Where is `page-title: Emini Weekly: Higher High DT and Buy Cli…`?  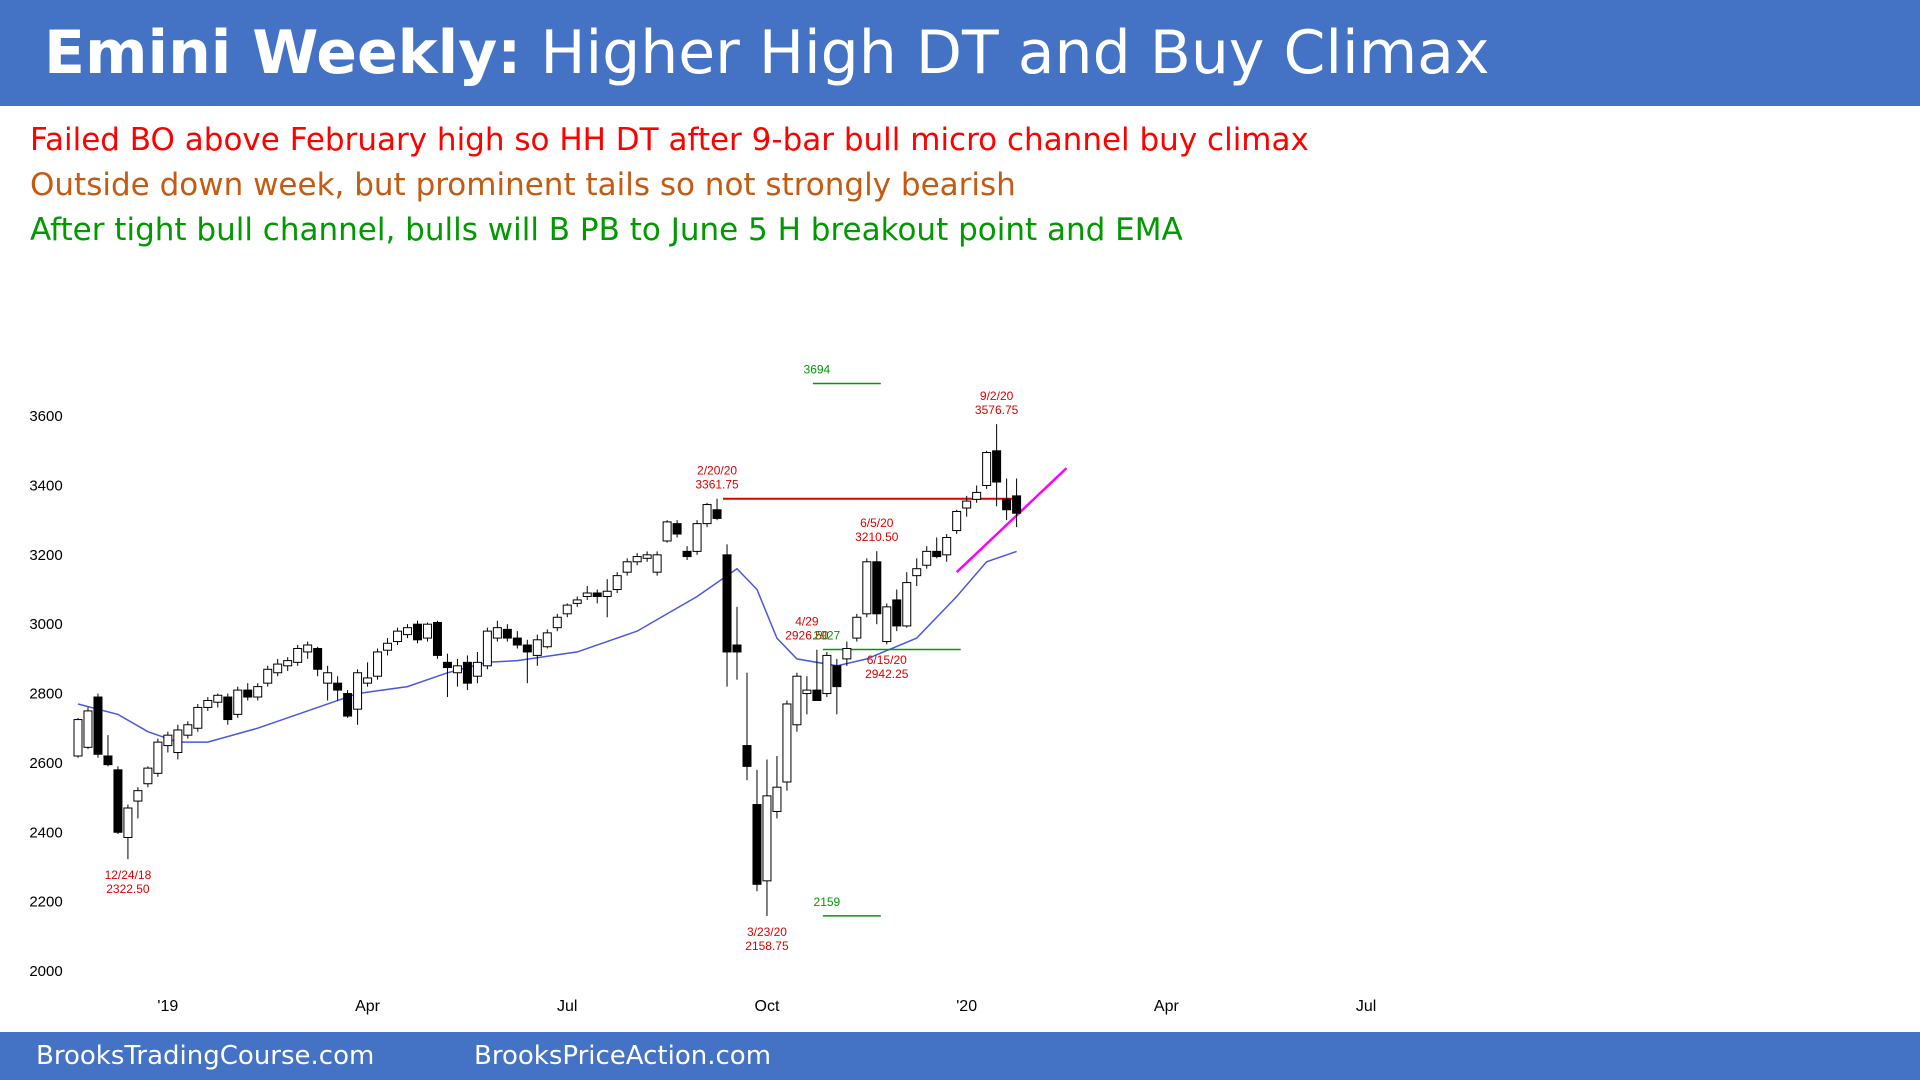 page-title: Emini Weekly: Higher High DT and Buy Cli… is located at coordinates (766, 53).